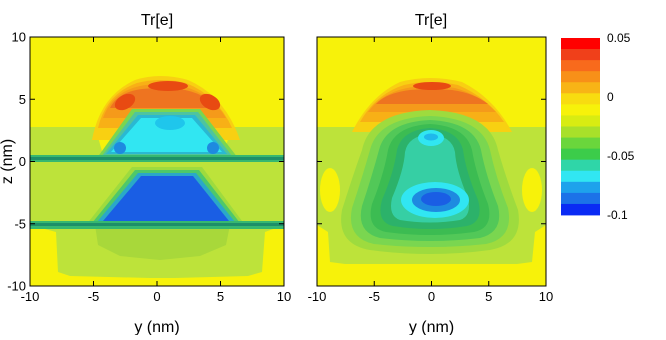 This screenshot has width=666, height=340. Describe the element at coordinates (157, 20) in the screenshot. I see `left-panel-title: Tr[e]` at that location.